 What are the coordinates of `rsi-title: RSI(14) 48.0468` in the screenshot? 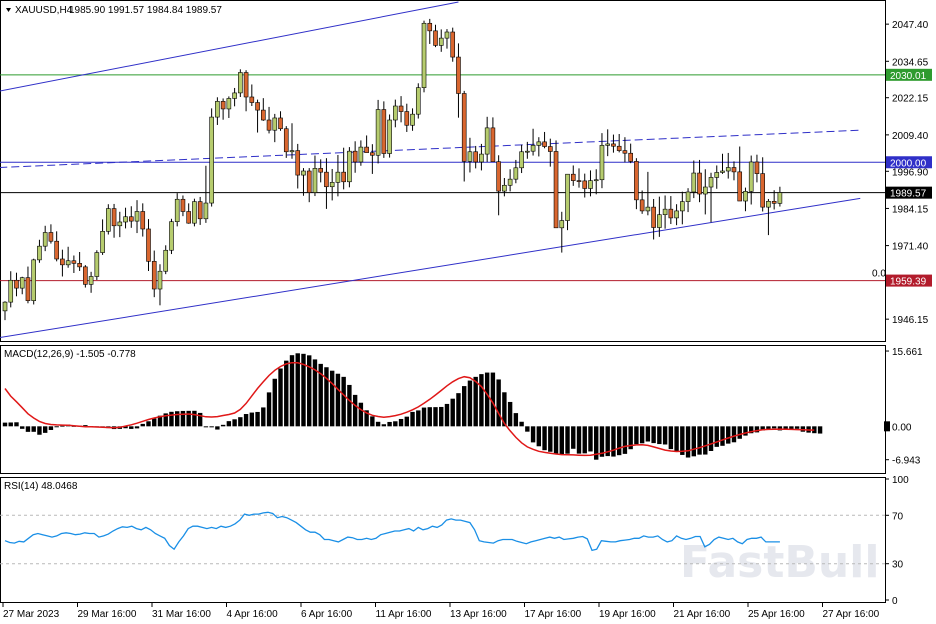 It's located at (41, 486).